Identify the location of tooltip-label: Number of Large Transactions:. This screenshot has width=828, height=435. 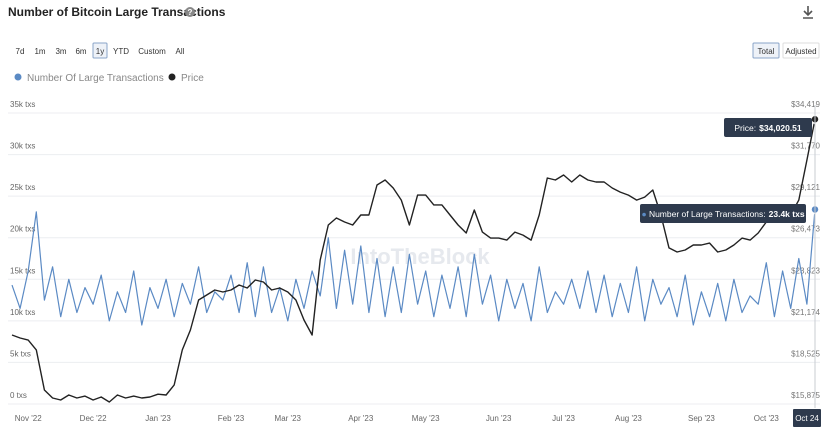
(707, 214).